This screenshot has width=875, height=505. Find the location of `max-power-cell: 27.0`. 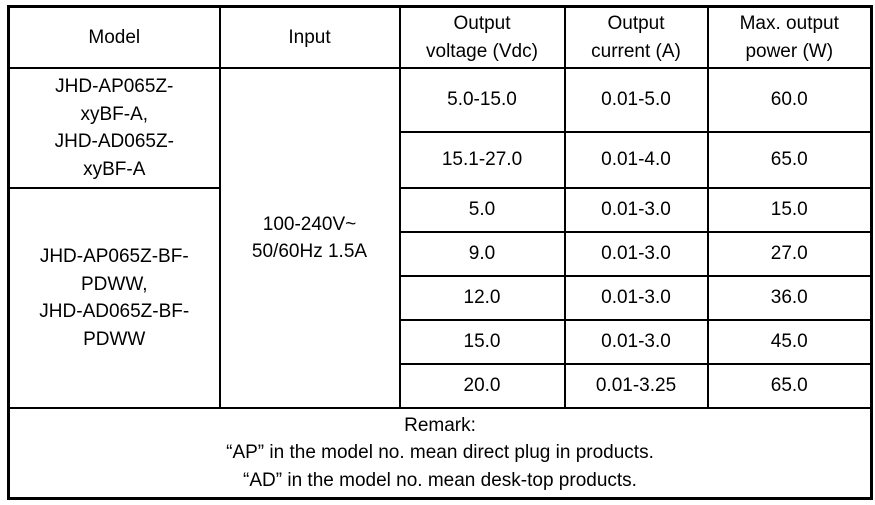

max-power-cell: 27.0 is located at coordinates (789, 254).